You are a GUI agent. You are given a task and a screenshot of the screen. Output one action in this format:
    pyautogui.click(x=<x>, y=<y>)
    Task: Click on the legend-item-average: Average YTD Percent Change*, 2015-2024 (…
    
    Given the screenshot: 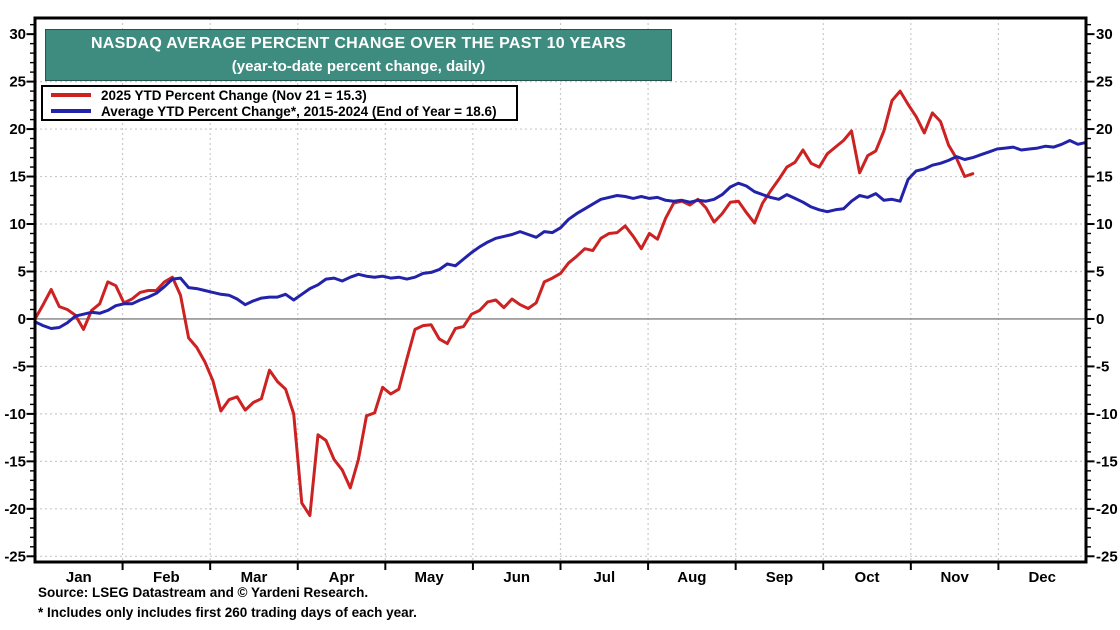 What is the action you would take?
    pyautogui.click(x=283, y=111)
    